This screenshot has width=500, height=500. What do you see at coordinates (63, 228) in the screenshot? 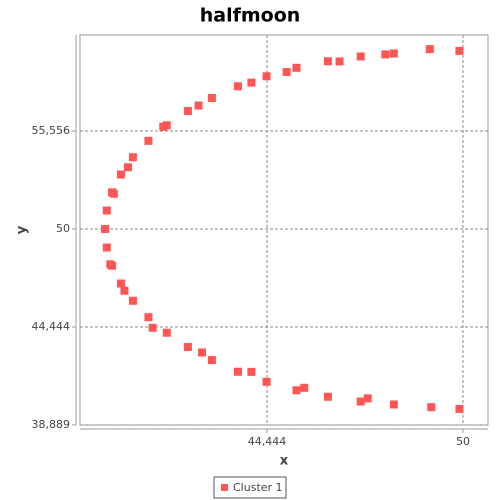
I see `y-tick-label: 50` at bounding box center [63, 228].